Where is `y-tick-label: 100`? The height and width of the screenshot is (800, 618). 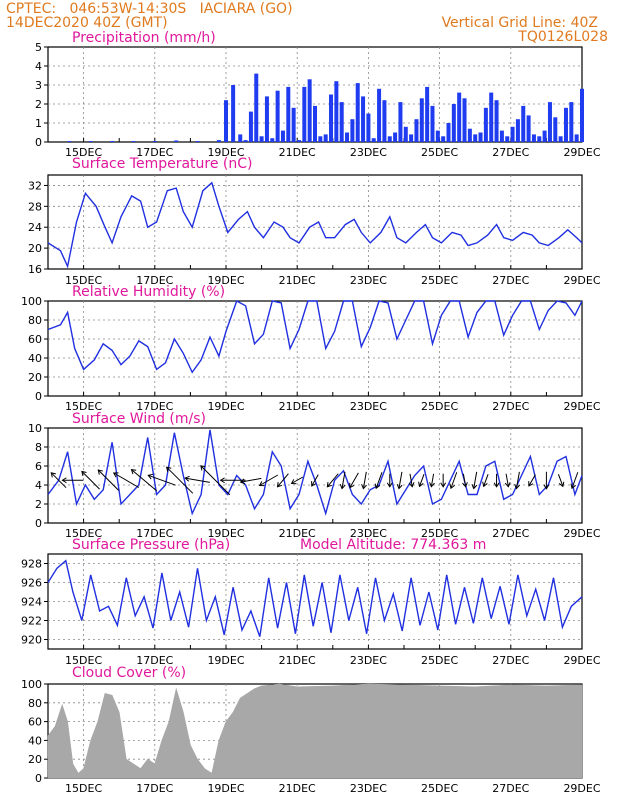
y-tick-label: 100 is located at coordinates (31, 301).